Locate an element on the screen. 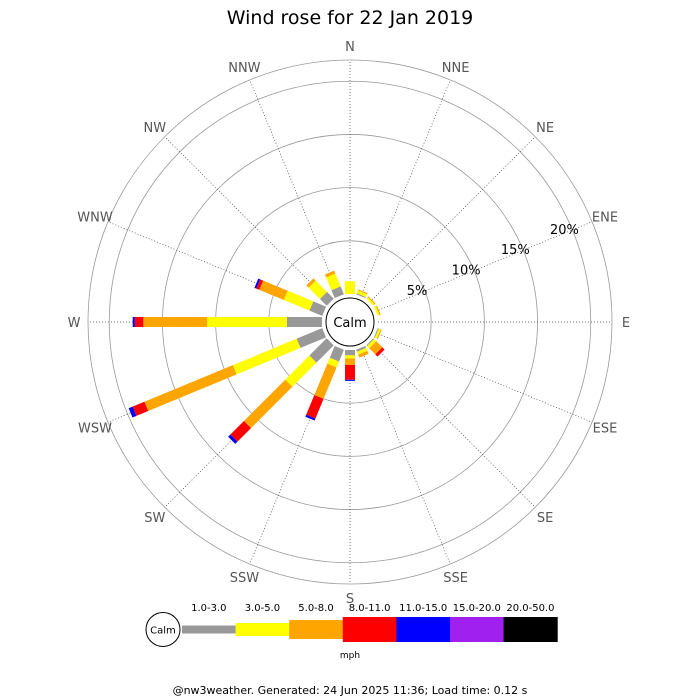 This screenshot has height=700, width=700. bar-nne is located at coordinates (362, 294).